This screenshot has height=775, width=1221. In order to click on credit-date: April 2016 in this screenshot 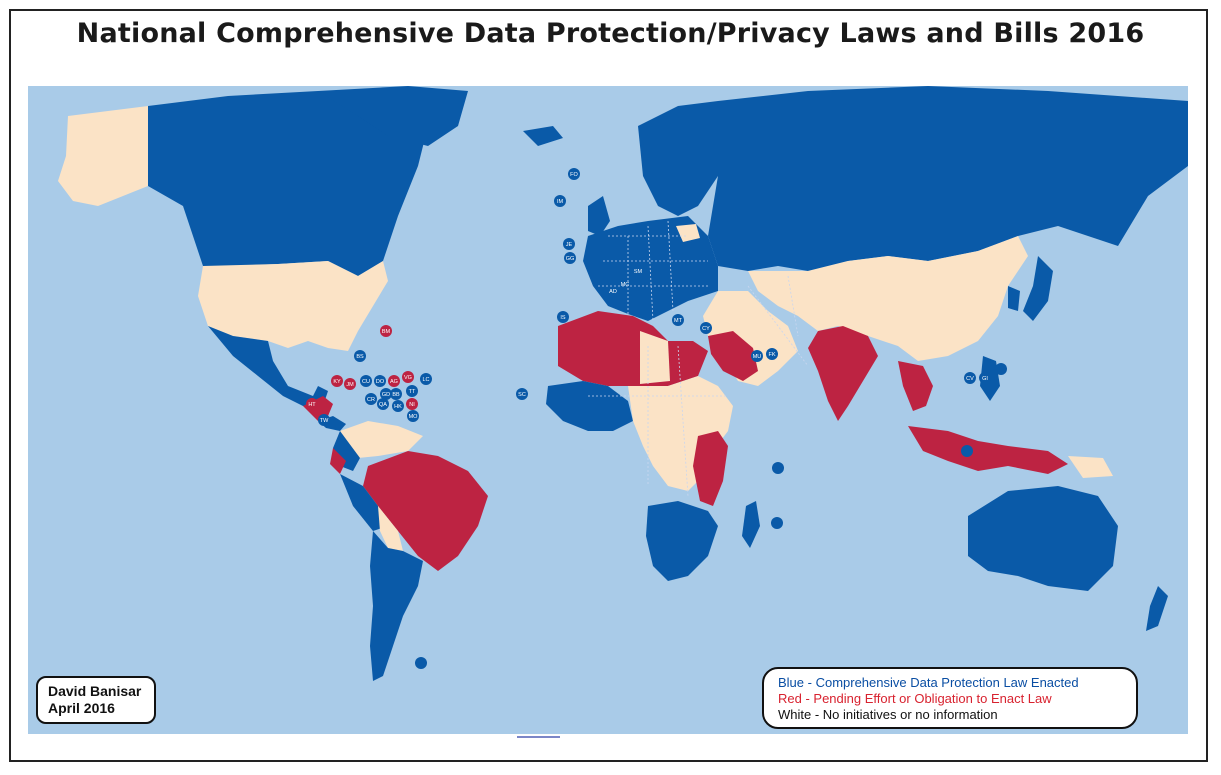, I will do `click(81, 708)`.